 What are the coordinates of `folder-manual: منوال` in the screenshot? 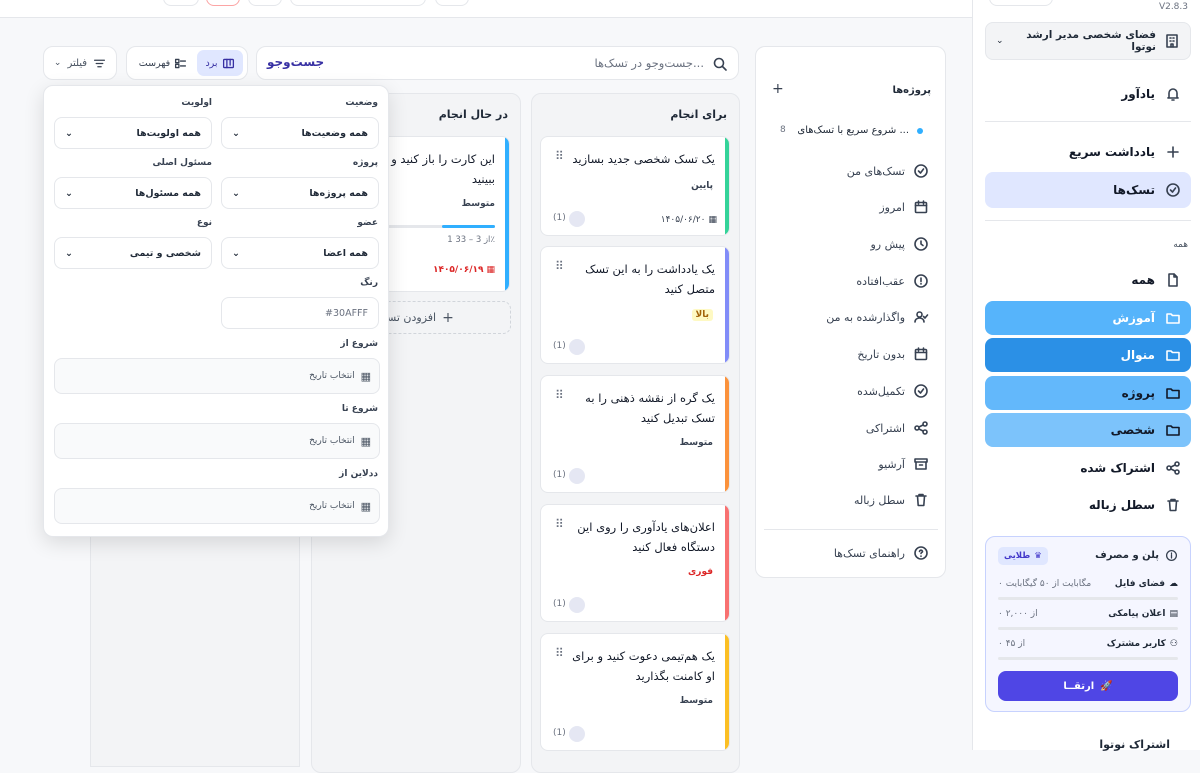 It's located at (1088, 355).